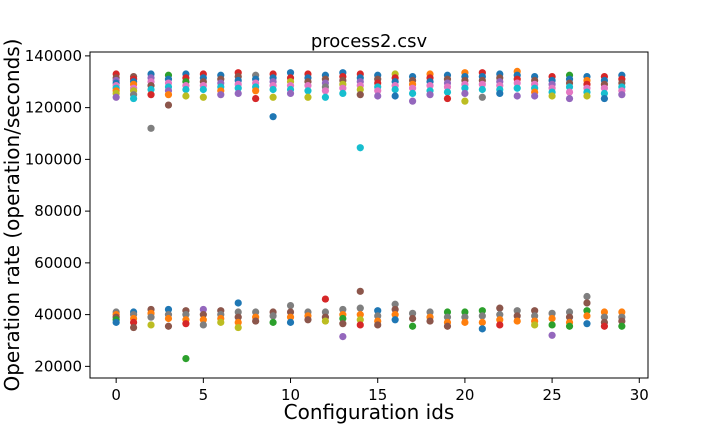 This screenshot has height=432, width=720. What do you see at coordinates (58, 366) in the screenshot?
I see `y-tick-label: 20000` at bounding box center [58, 366].